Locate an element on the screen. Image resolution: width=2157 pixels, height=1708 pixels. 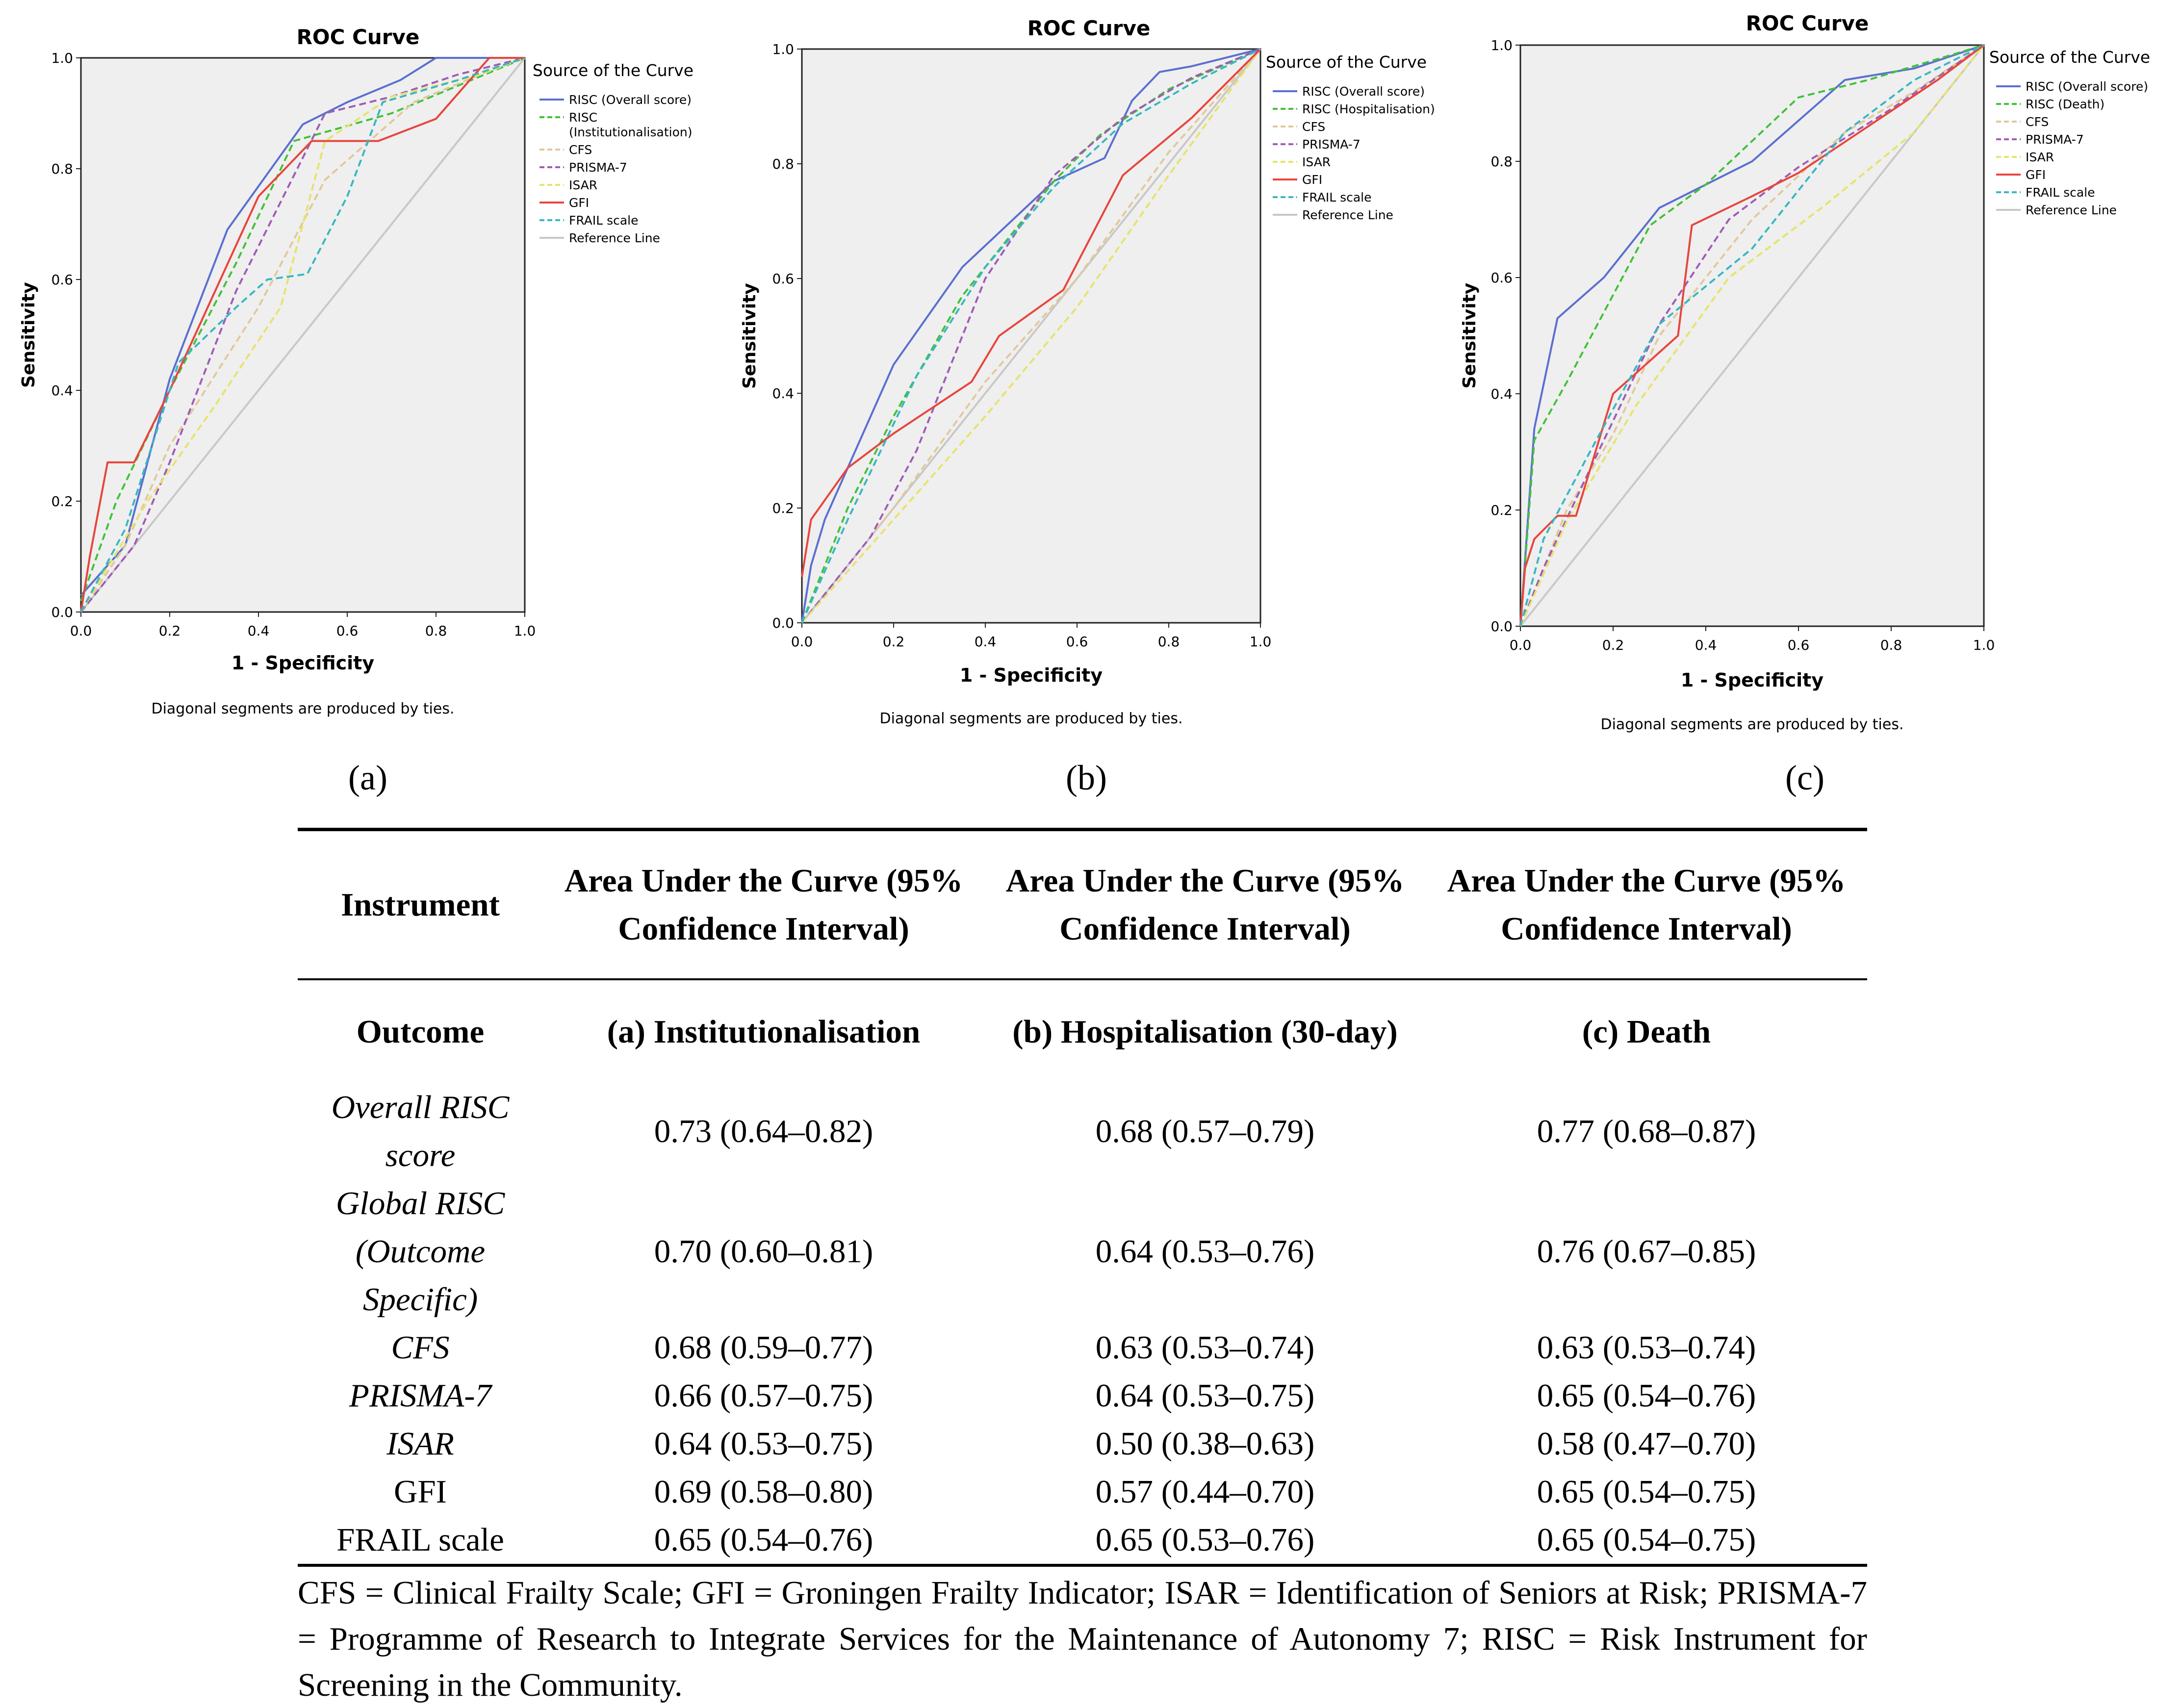
outcome-a: (a) Institutionalisation is located at coordinates (764, 1032).